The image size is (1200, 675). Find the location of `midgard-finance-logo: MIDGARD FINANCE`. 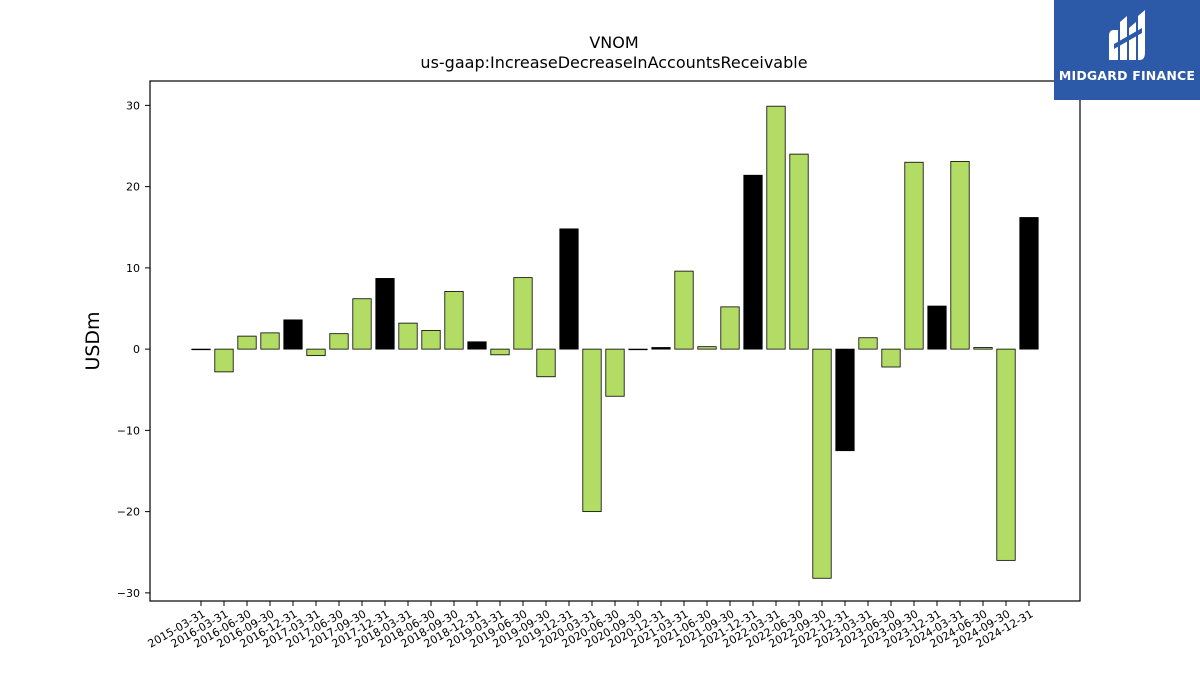

midgard-finance-logo: MIDGARD FINANCE is located at coordinates (1127, 50).